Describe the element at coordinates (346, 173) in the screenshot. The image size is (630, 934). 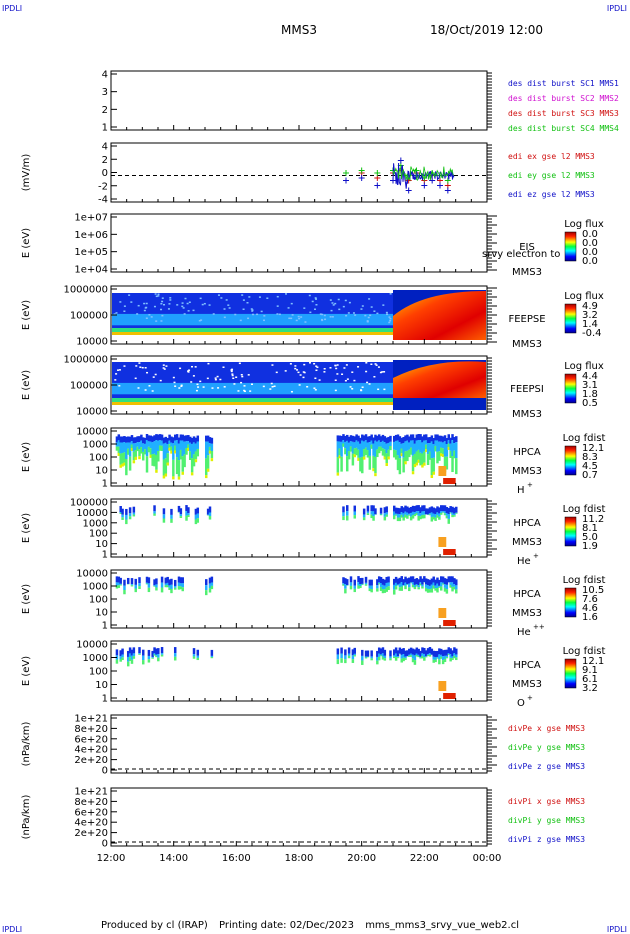
I see `data-point-ey` at that location.